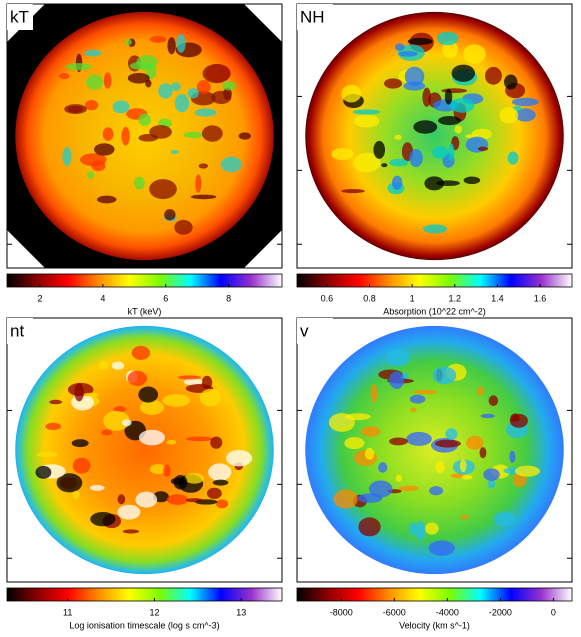  What do you see at coordinates (144, 625) in the screenshot?
I see `colorbar-label: Log ionisation timescale (log s cm^-3)` at bounding box center [144, 625].